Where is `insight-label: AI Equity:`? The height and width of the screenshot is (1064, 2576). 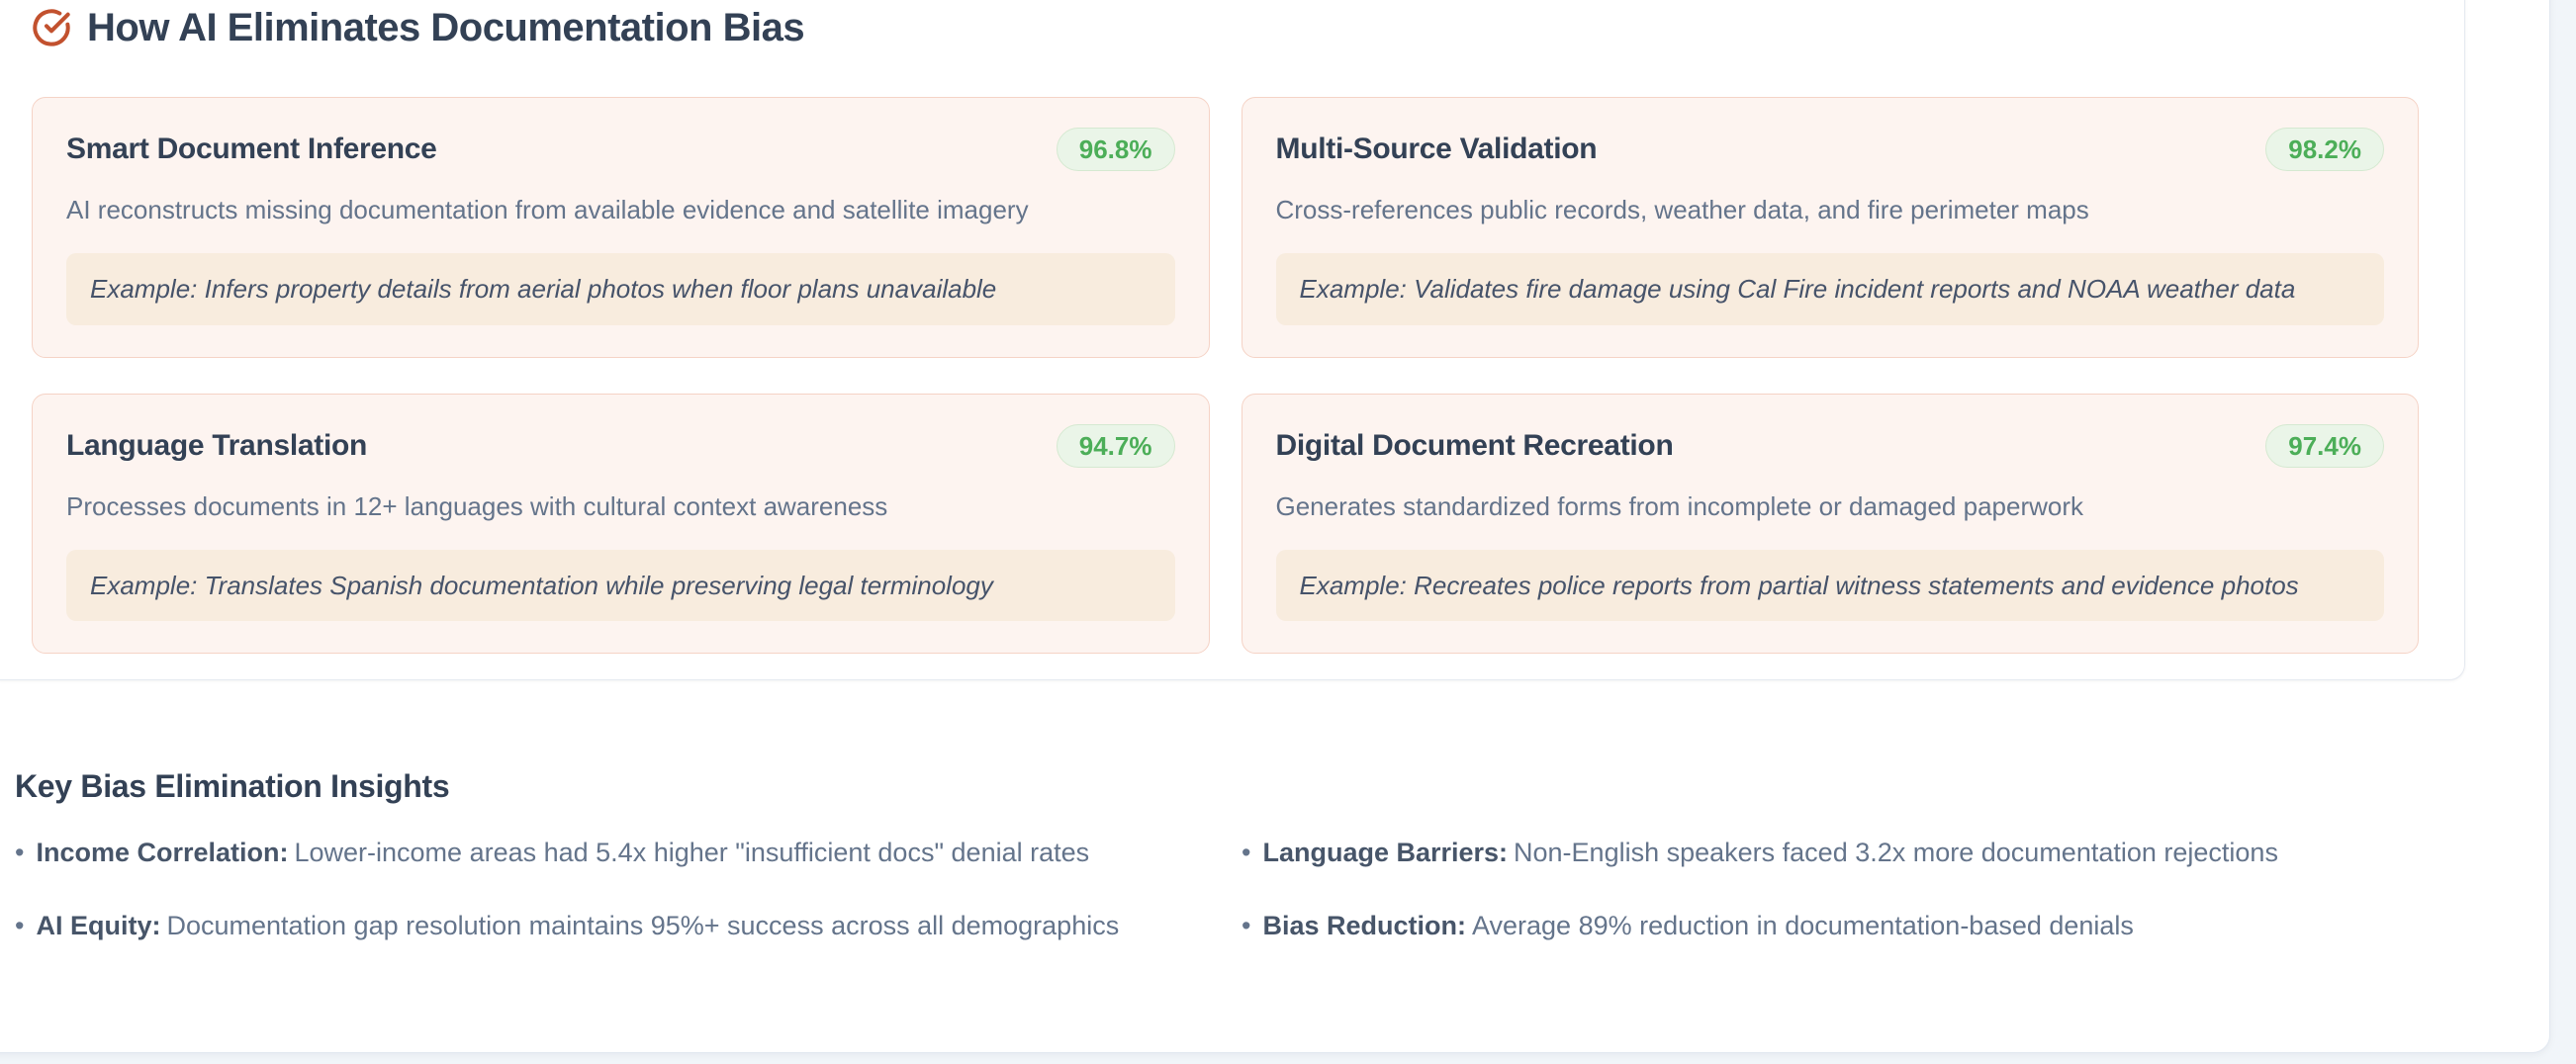 insight-label: AI Equity: is located at coordinates (98, 925).